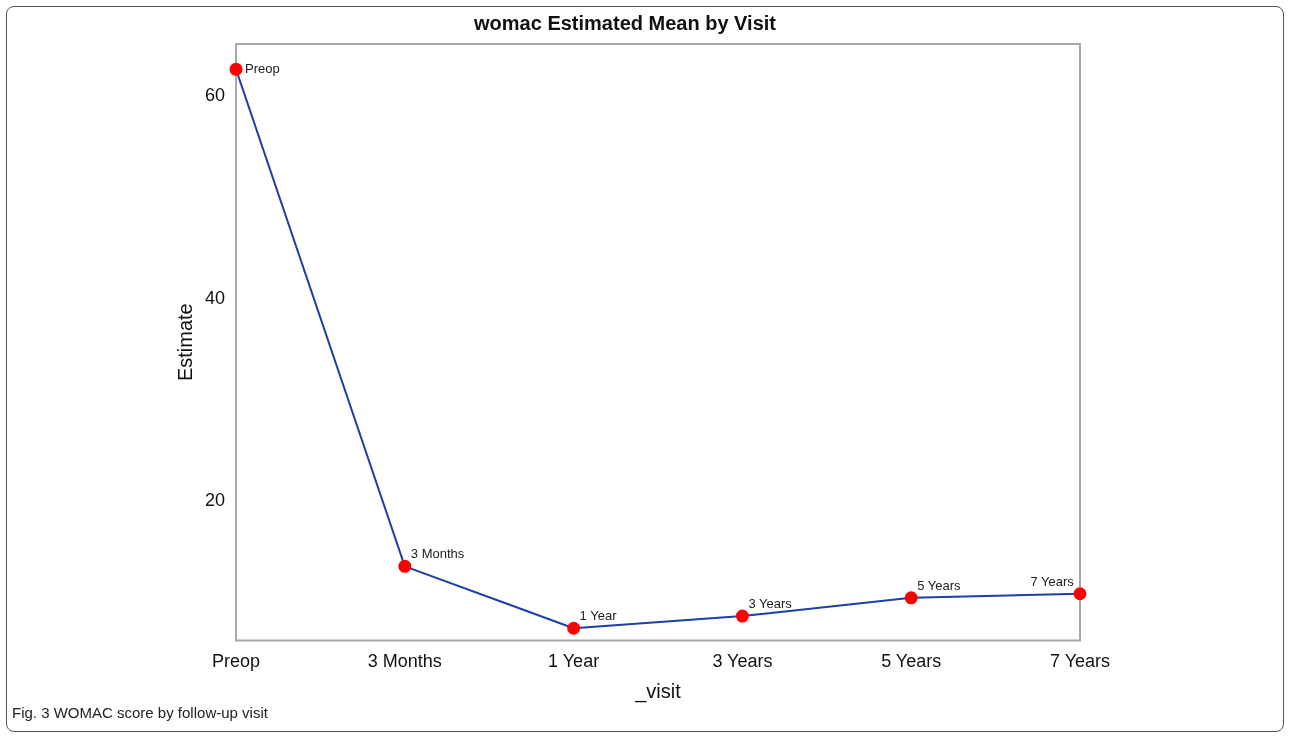 The image size is (1290, 739). What do you see at coordinates (215, 500) in the screenshot?
I see `y-tick-label: 20` at bounding box center [215, 500].